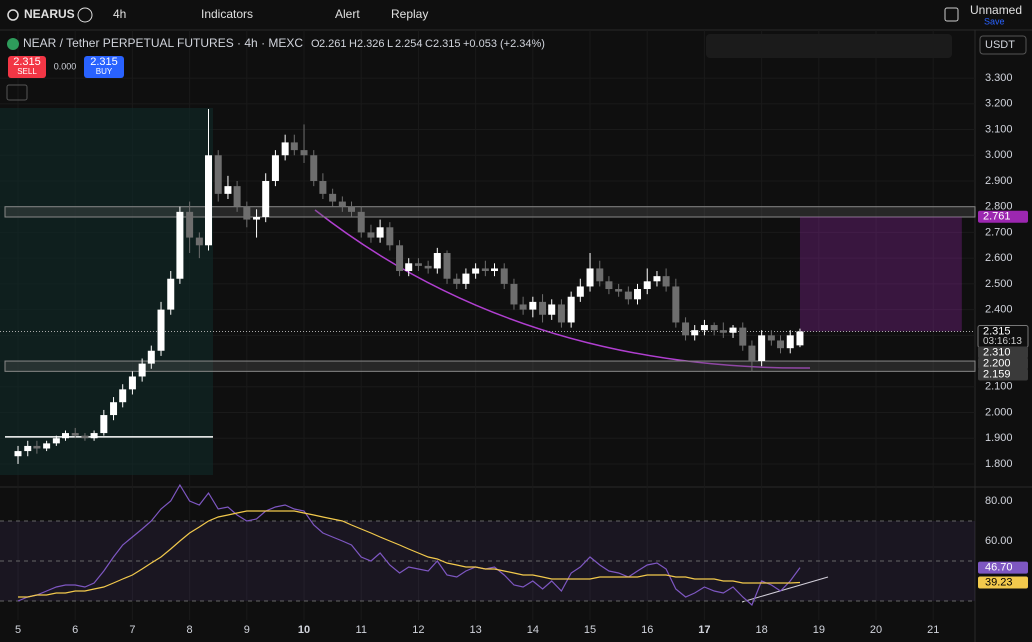 The width and height of the screenshot is (1032, 642). I want to click on rsi-trendline, so click(785, 589).